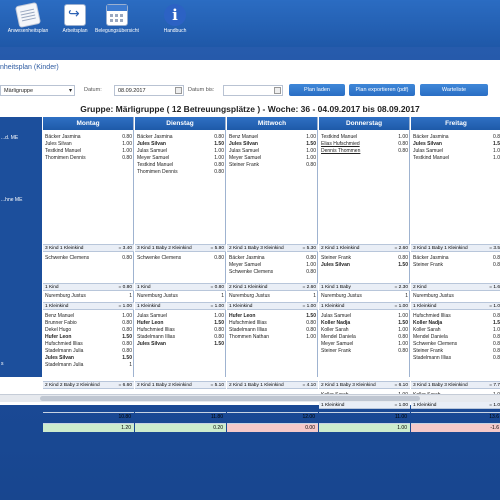  What do you see at coordinates (364, 144) in the screenshot?
I see `child-entry: Elias Hufschmied 0.80` at bounding box center [364, 144].